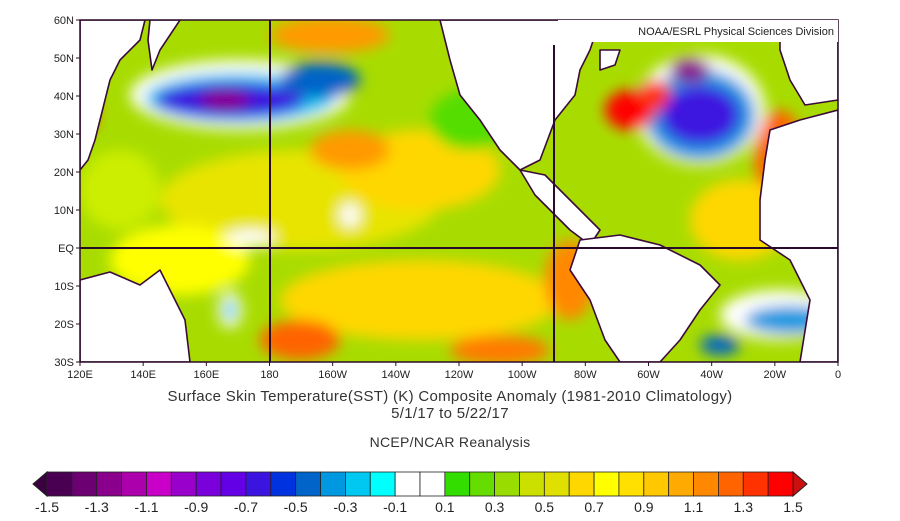 Image resolution: width=900 pixels, height=521 pixels. Describe the element at coordinates (64, 325) in the screenshot. I see `lat-label: 20S` at that location.